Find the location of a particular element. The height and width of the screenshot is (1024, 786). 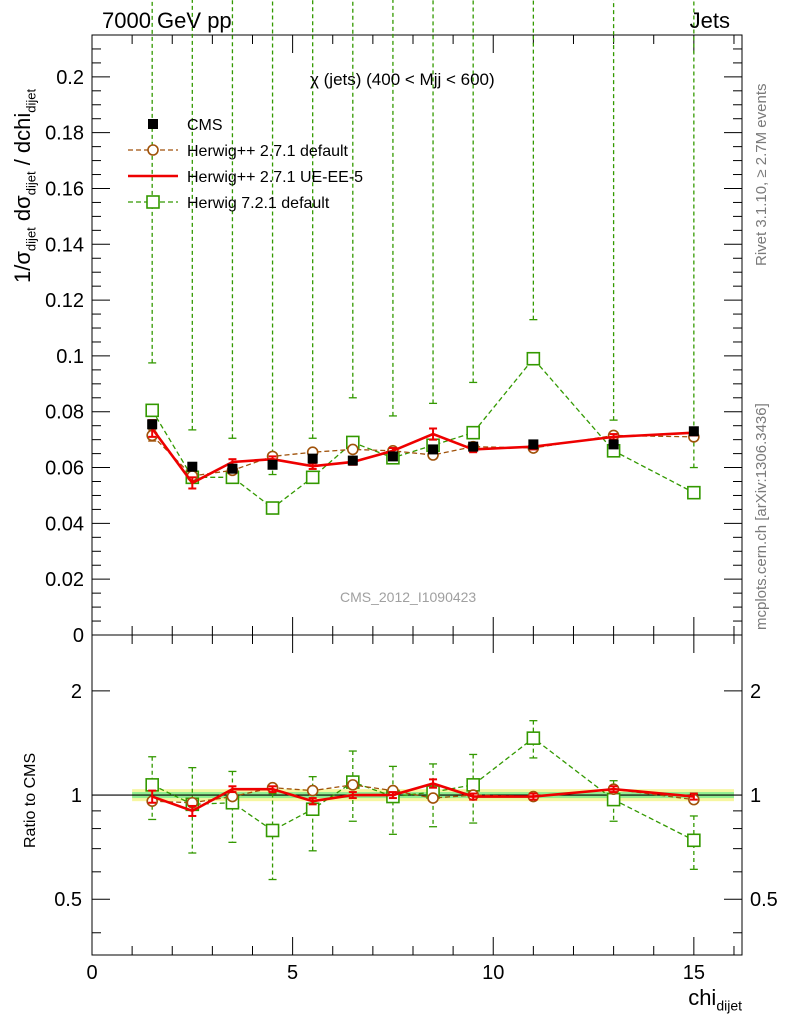

ratio-y-tick-label-right: 0.5 is located at coordinates (764, 900).